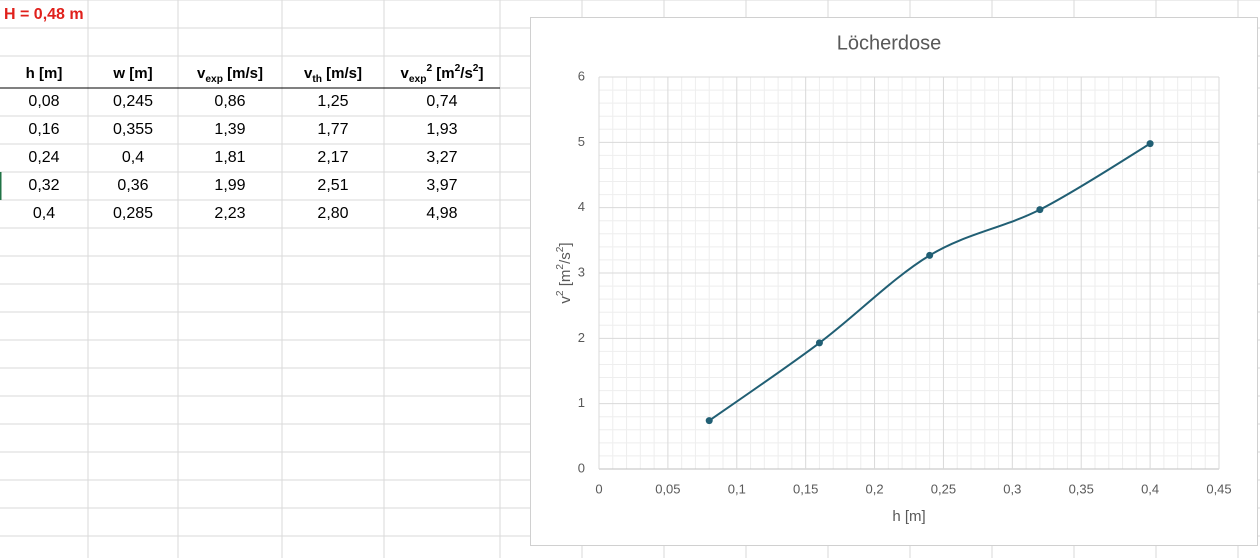  I want to click on cell: 1,77, so click(332, 129).